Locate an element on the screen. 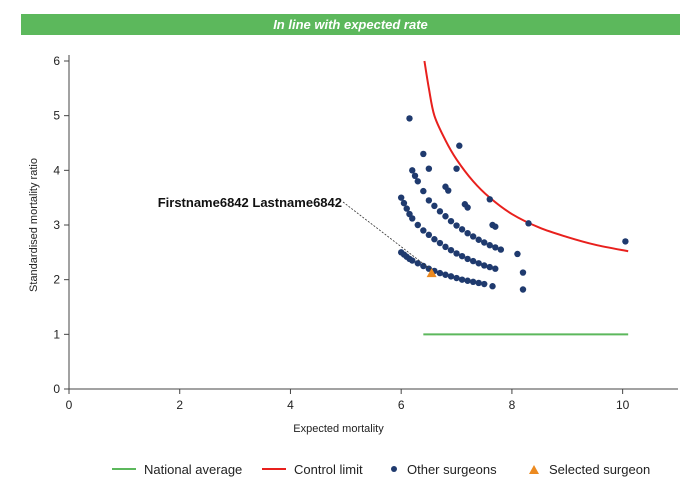  legend-item-selected-surgeon: Selected surgeon is located at coordinates (589, 469).